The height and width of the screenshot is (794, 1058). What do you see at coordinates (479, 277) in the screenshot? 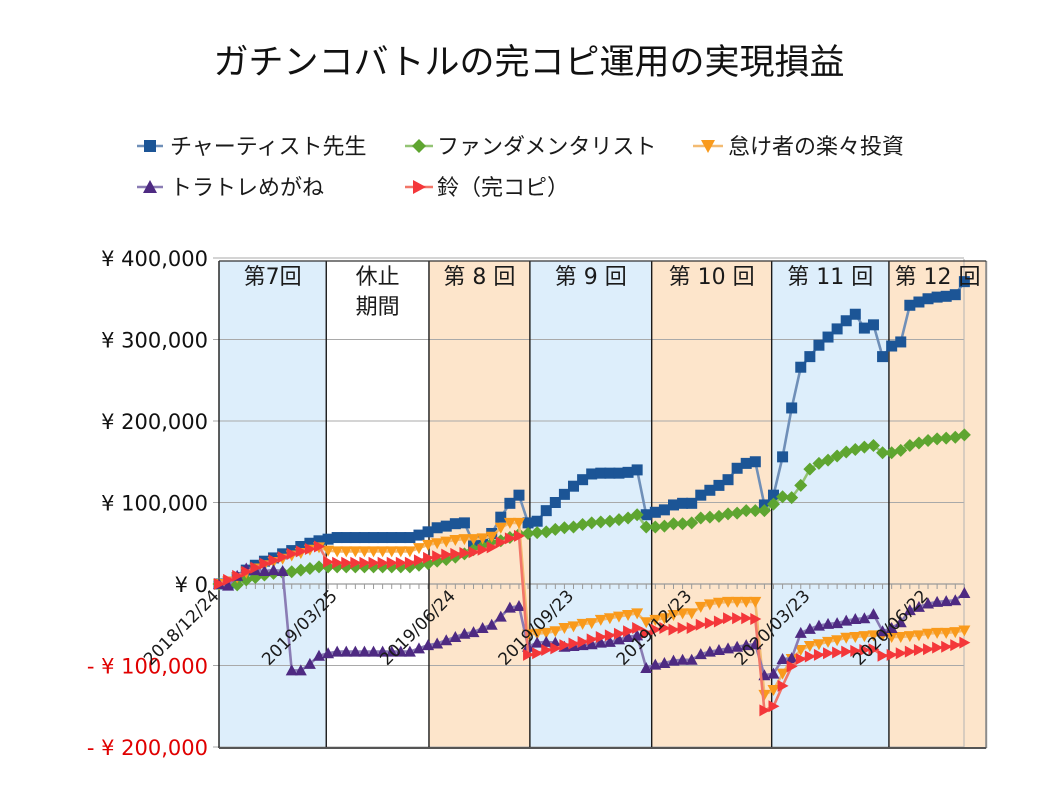
I see `band-label: 第 8 回` at bounding box center [479, 277].